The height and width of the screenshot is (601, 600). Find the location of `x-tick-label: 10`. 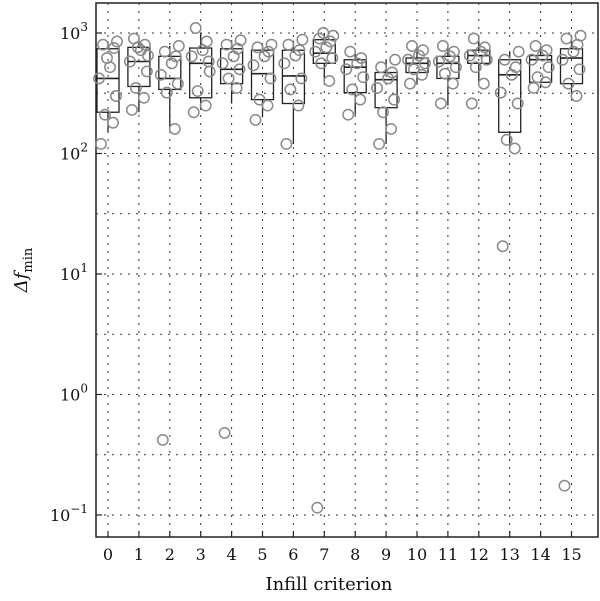

x-tick-label: 10 is located at coordinates (417, 554).